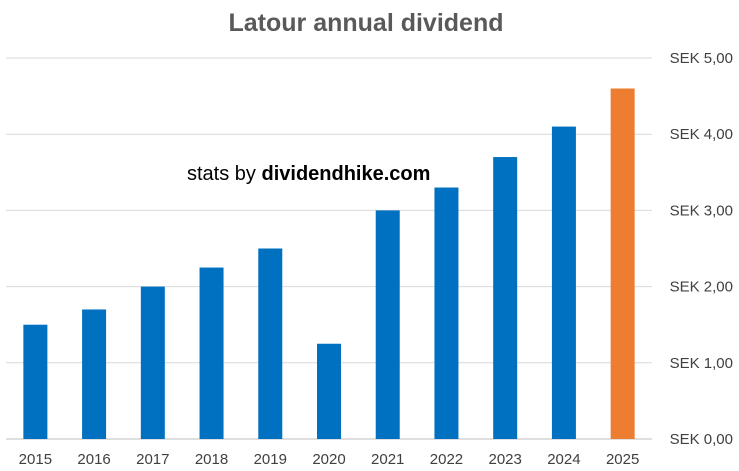  What do you see at coordinates (94, 374) in the screenshot?
I see `bar-2016` at bounding box center [94, 374].